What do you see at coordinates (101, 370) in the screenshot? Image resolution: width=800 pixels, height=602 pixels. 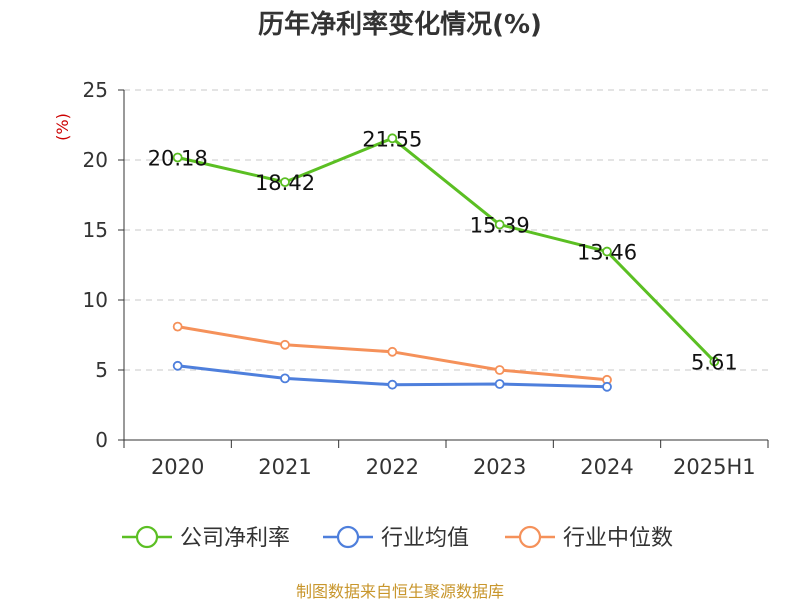 I see `y-tick-label: 5` at bounding box center [101, 370].